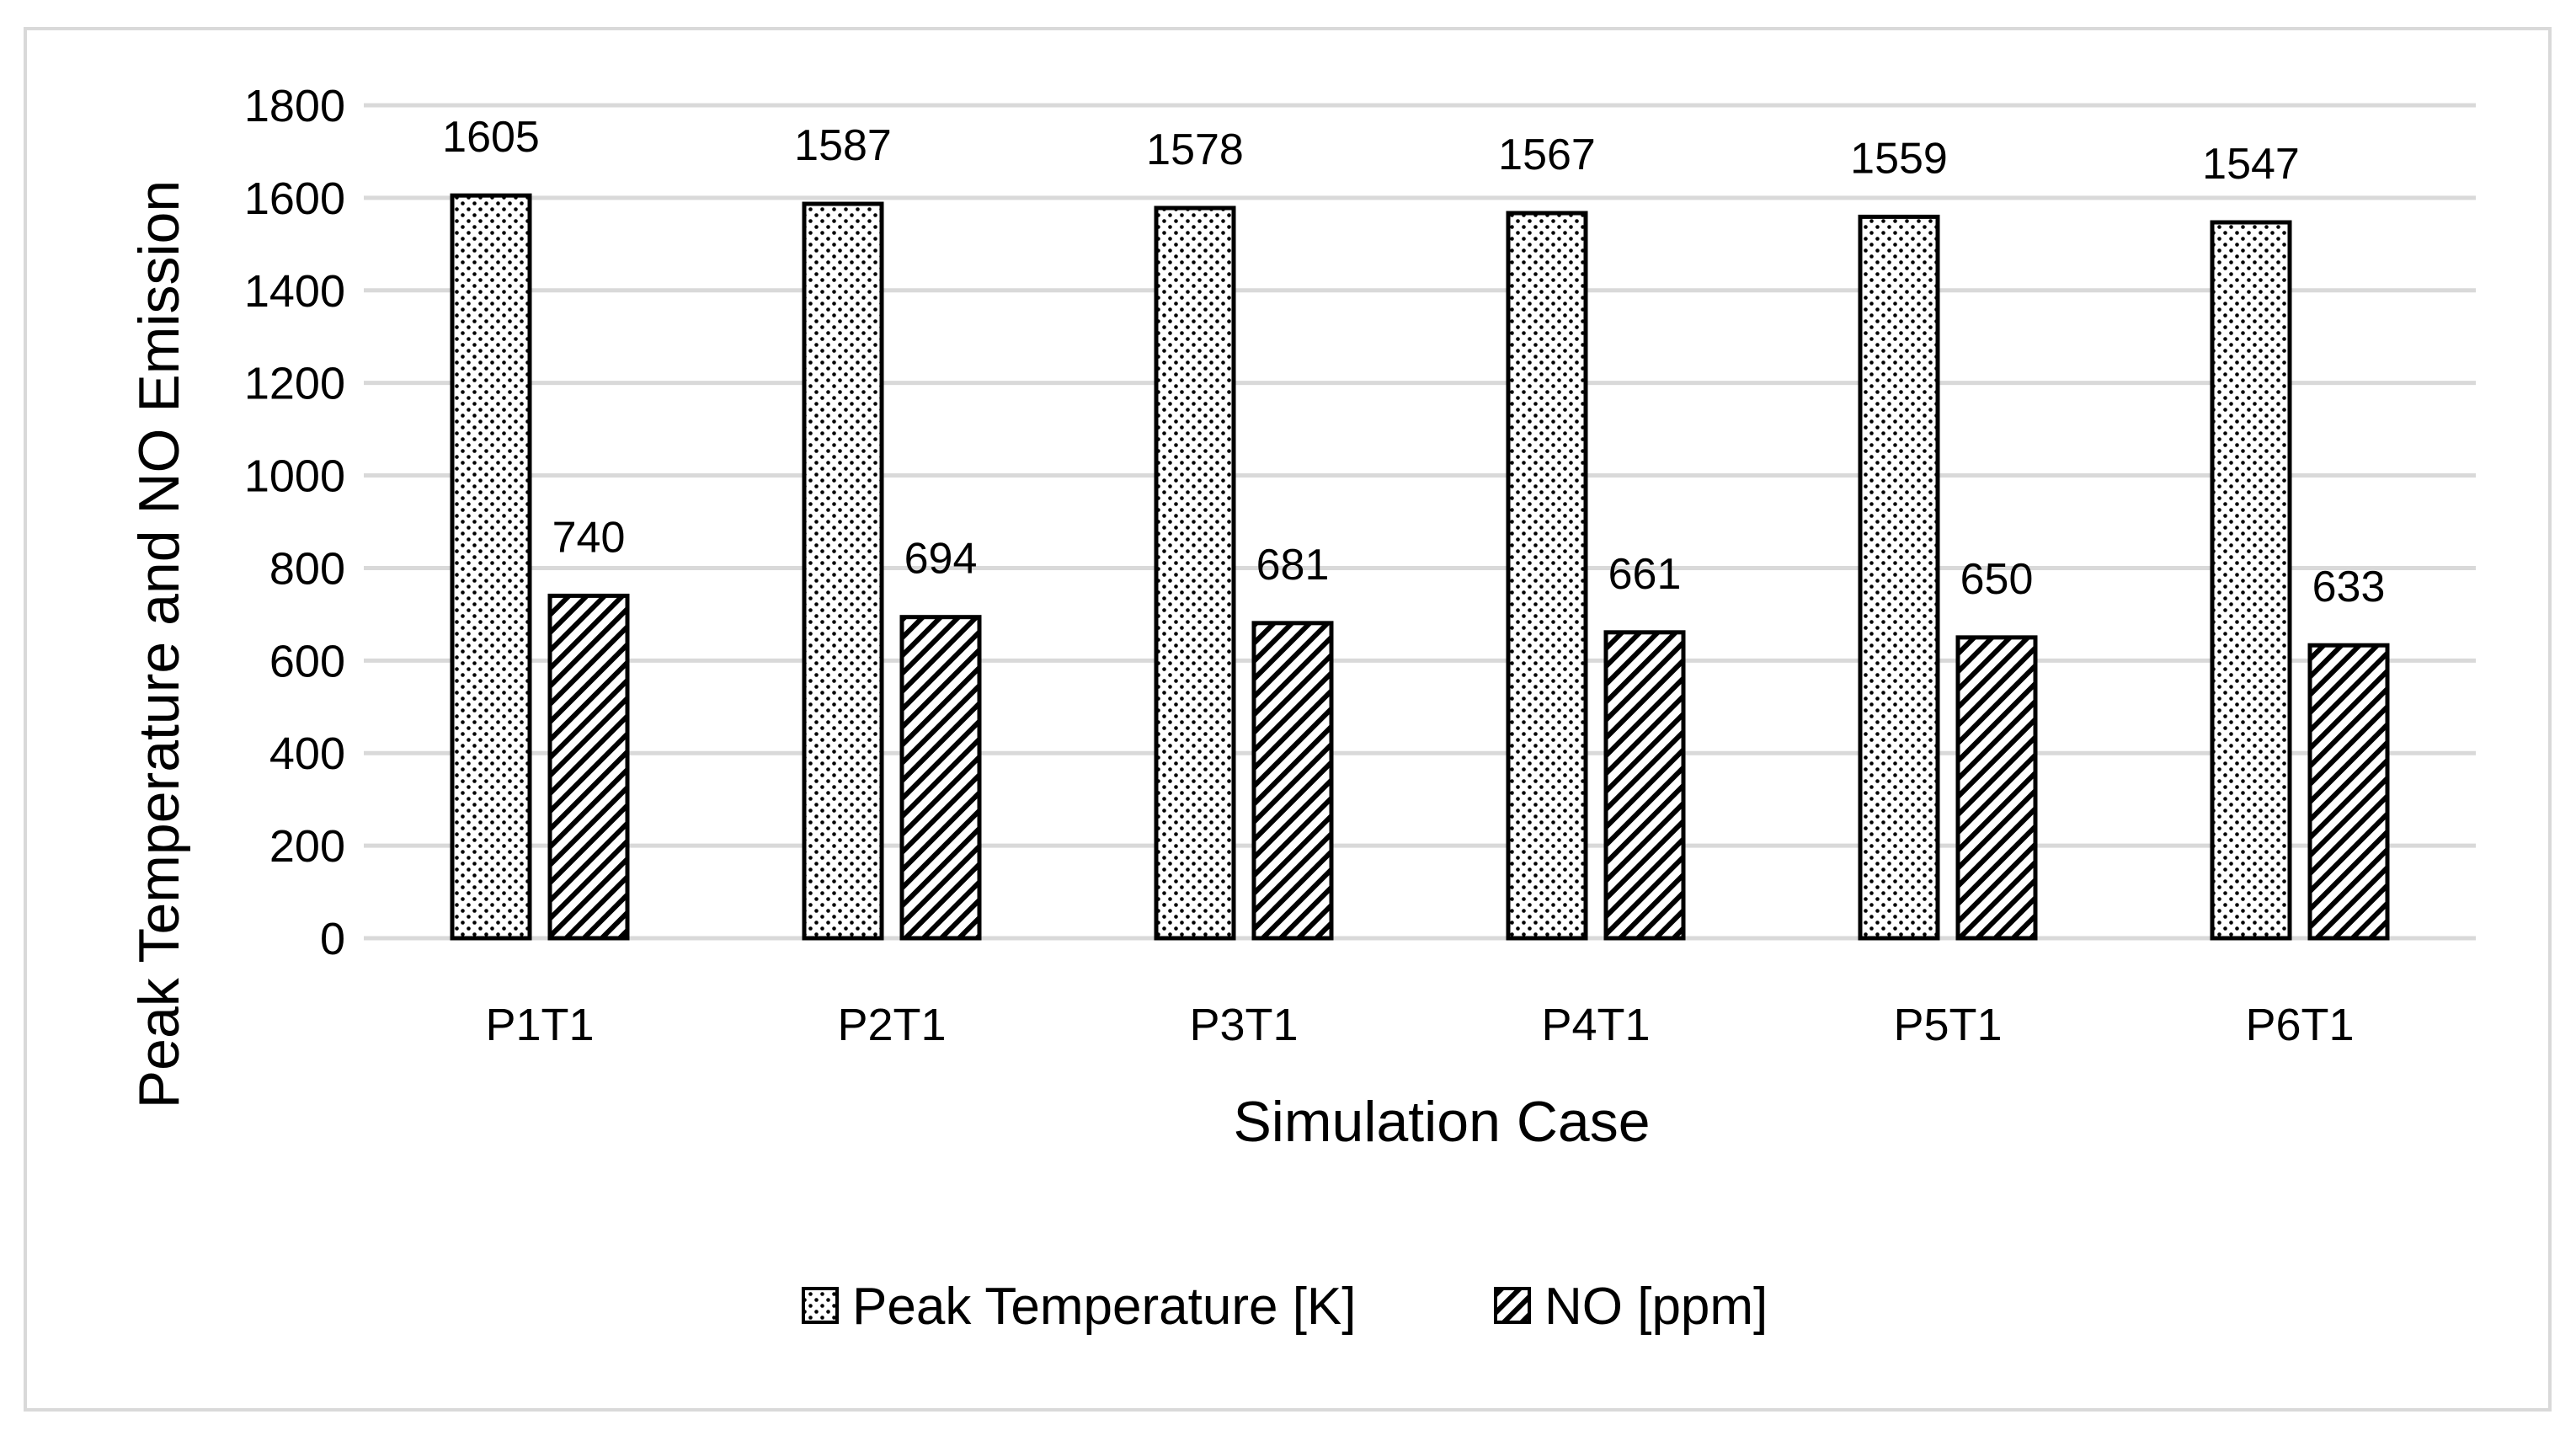 This screenshot has width=2576, height=1441. I want to click on y-tick-label-1200: 1200, so click(294, 384).